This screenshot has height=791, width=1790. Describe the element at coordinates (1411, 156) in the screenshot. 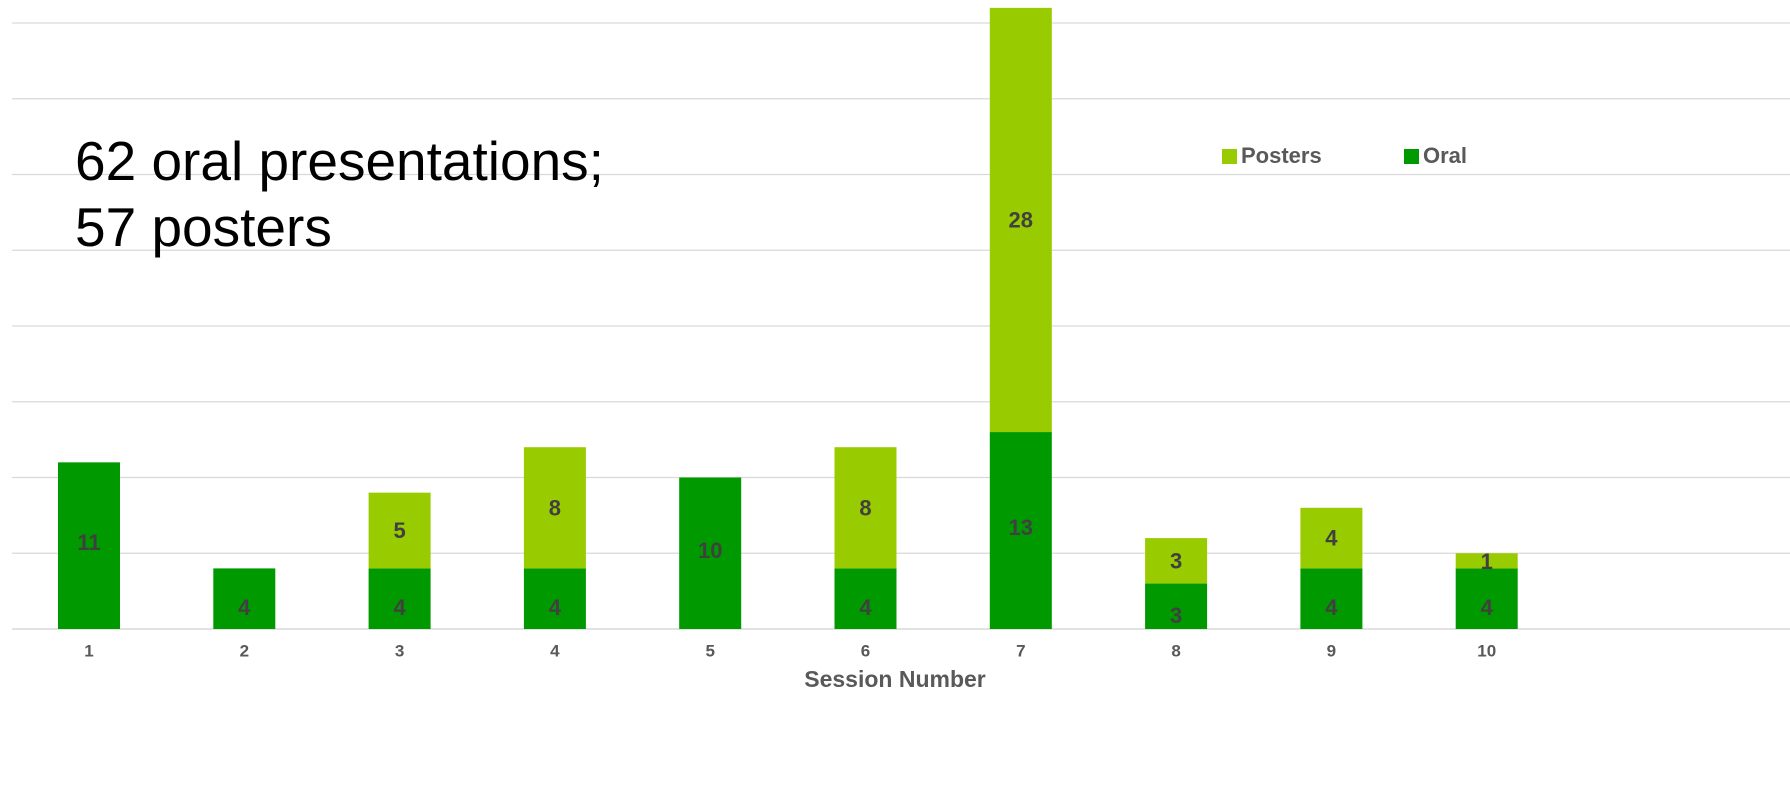

I see `legend-swatch-oral` at that location.